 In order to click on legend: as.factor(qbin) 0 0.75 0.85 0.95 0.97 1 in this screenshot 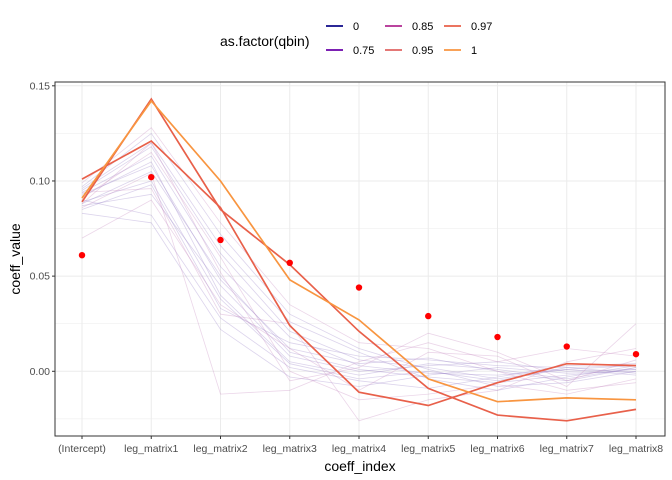, I will do `click(356, 39)`.